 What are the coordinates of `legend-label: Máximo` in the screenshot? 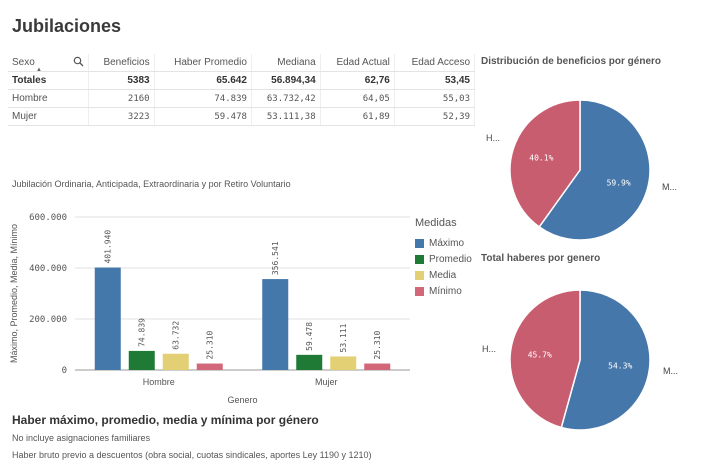 It's located at (447, 243).